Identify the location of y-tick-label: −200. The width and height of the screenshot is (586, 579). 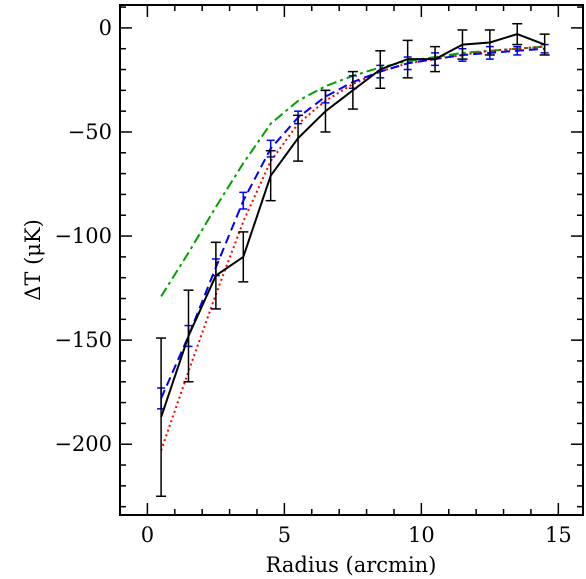
(83, 444).